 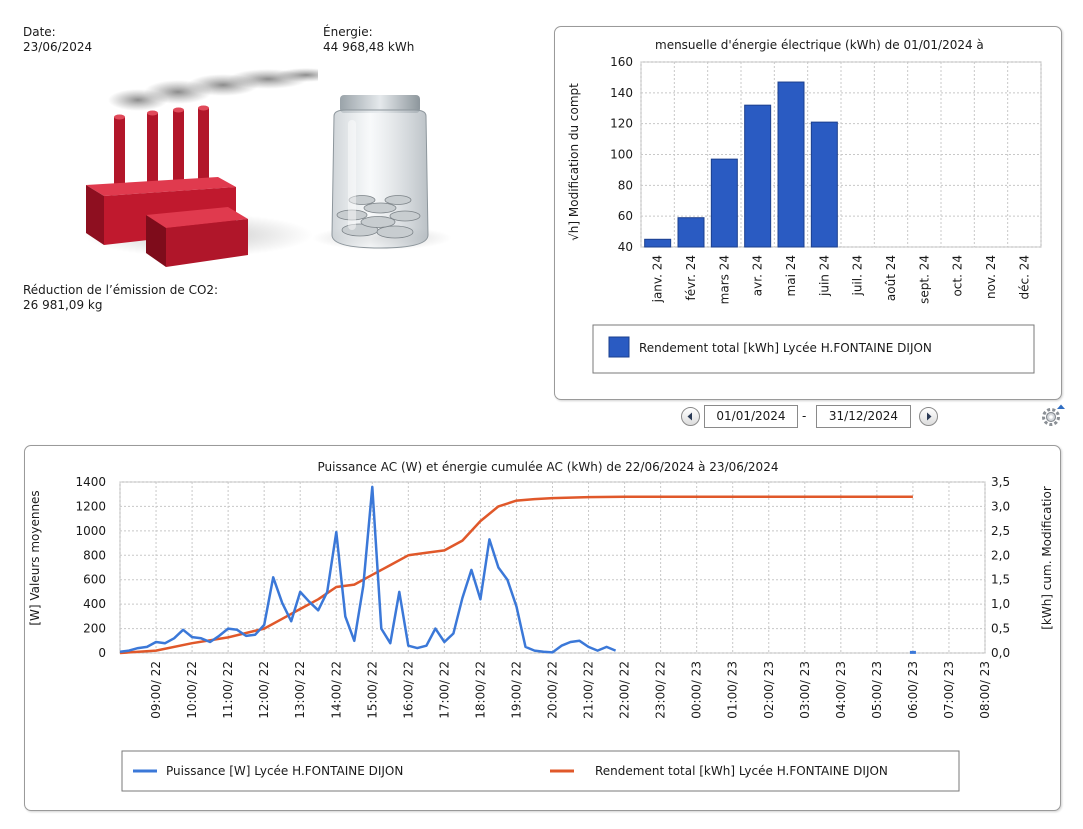 I want to click on monthly-y-axis-label: √h] Modification du compt, so click(x=574, y=162).